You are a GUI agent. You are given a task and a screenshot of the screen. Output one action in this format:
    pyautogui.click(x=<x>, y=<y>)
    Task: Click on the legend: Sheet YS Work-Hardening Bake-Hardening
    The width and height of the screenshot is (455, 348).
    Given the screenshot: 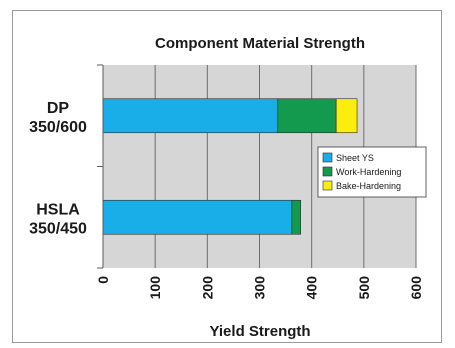 What is the action you would take?
    pyautogui.click(x=372, y=172)
    